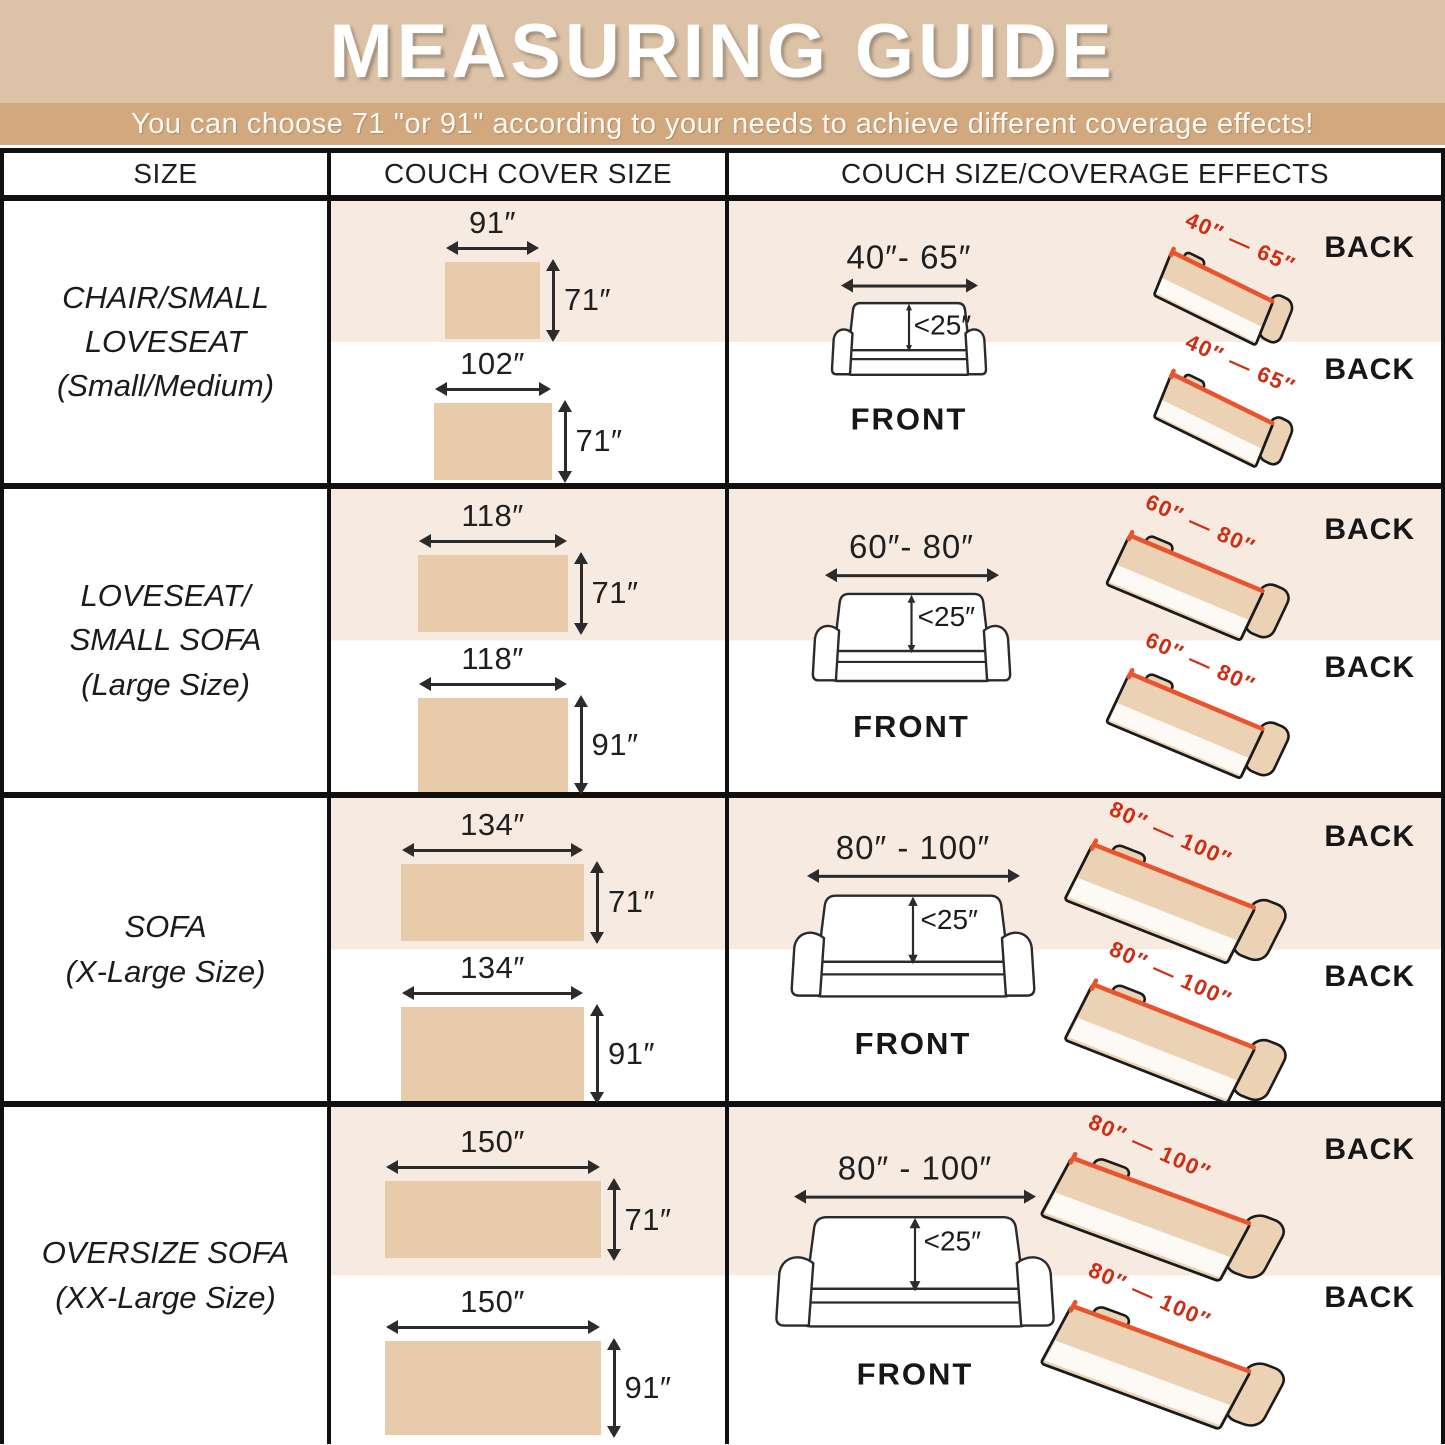 This screenshot has width=1445, height=1445. I want to click on cover-size-subrow: 134″ 91″, so click(528, 1026).